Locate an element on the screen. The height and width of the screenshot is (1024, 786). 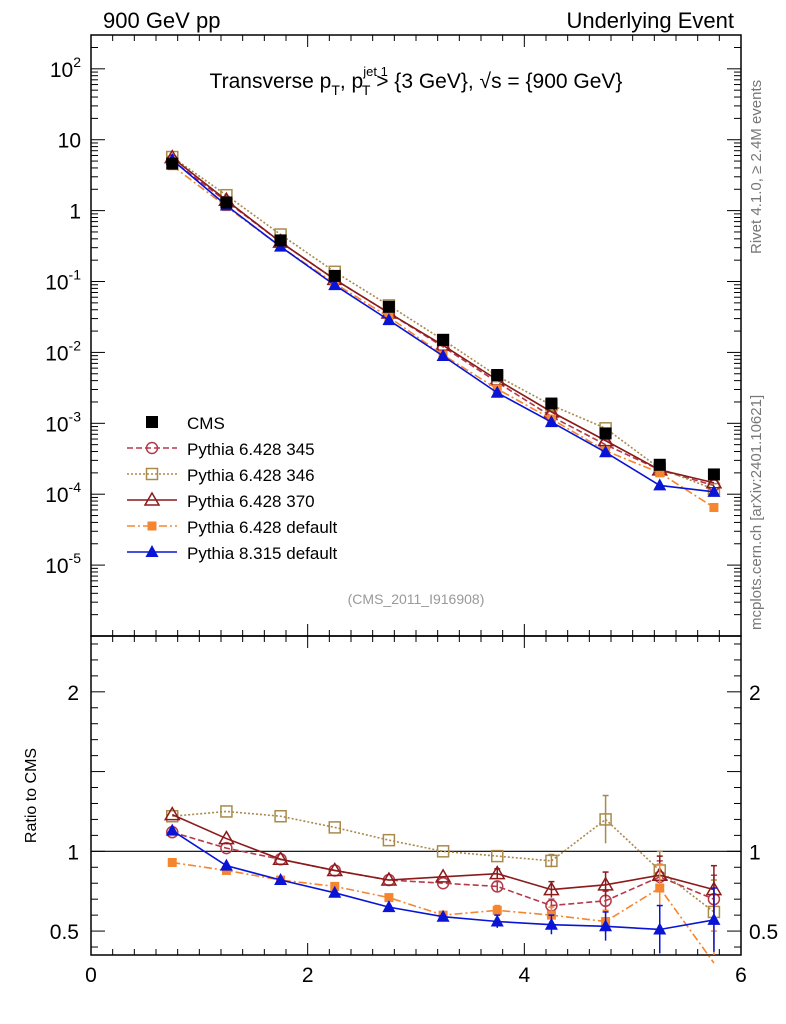
ratio-y-tick-label-right: 2 is located at coordinates (755, 693).